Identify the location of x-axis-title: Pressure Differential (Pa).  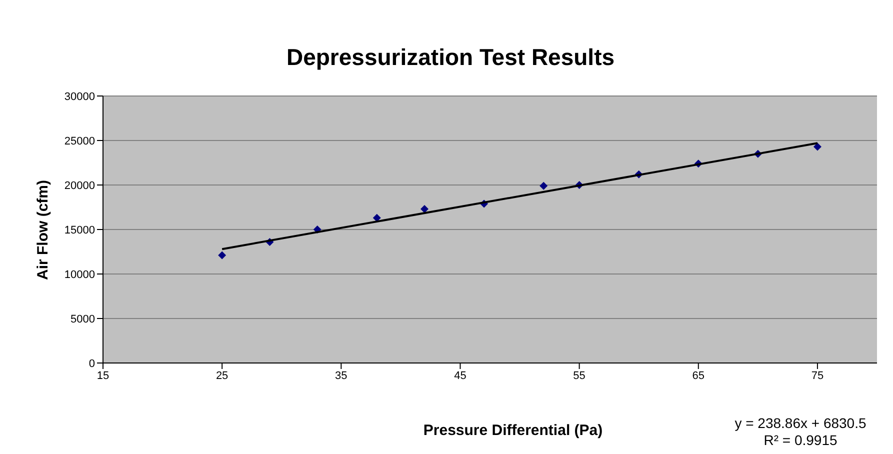
(513, 430).